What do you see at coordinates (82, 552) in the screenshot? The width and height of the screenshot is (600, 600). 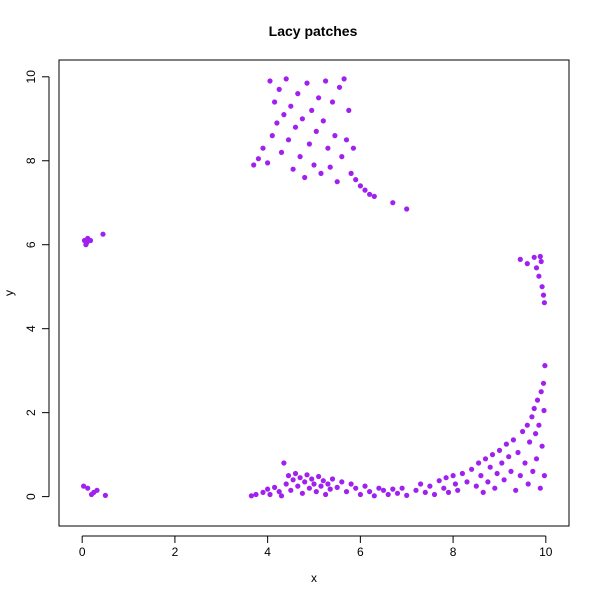 I see `x-tick-label: 0` at bounding box center [82, 552].